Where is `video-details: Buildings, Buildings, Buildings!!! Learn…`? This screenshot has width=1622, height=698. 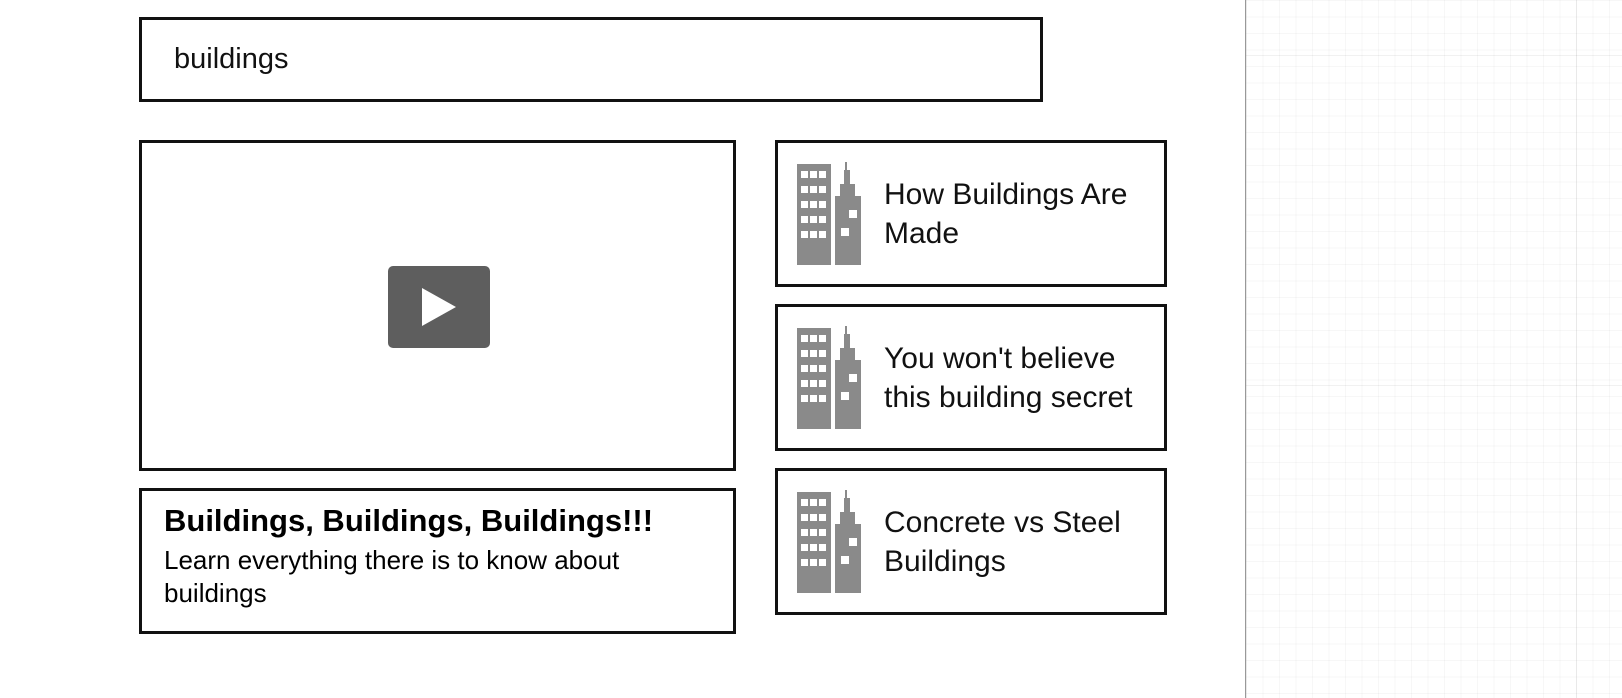 video-details: Buildings, Buildings, Buildings!!! Learn… is located at coordinates (437, 561).